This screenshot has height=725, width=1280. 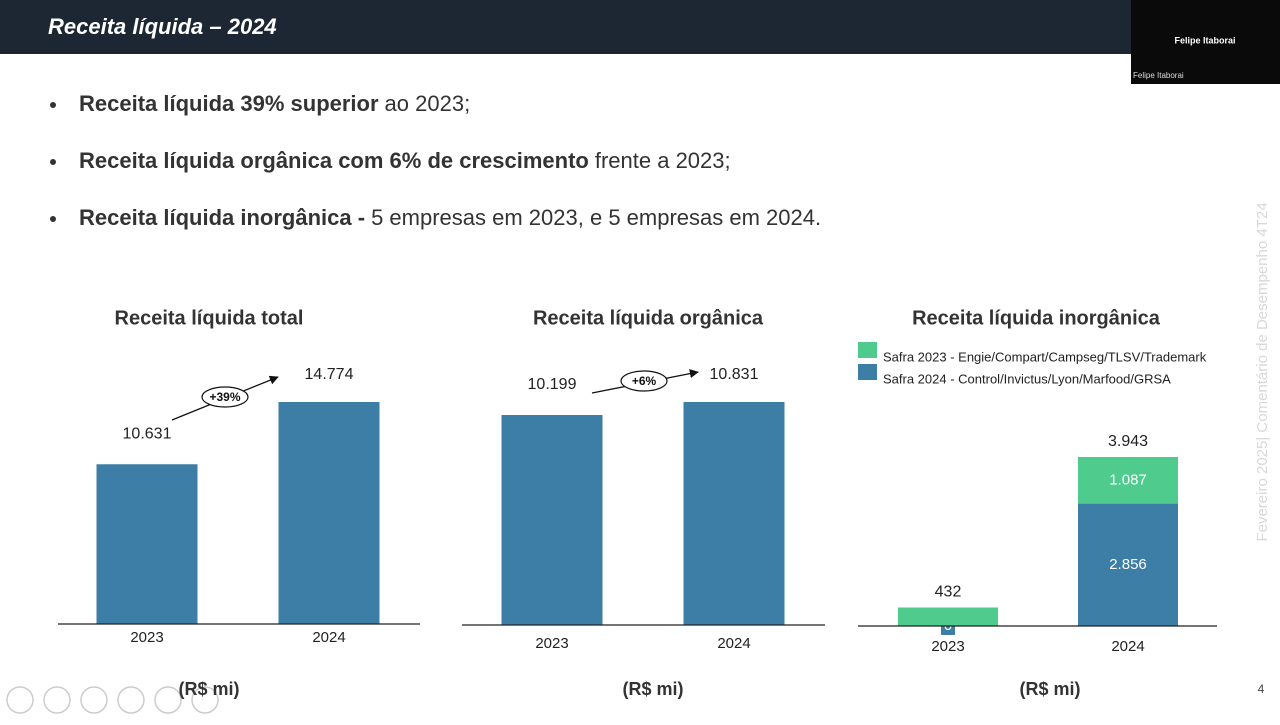 I want to click on bullet: Receita líquida 39% superior ao 2023;, so click(x=274, y=103).